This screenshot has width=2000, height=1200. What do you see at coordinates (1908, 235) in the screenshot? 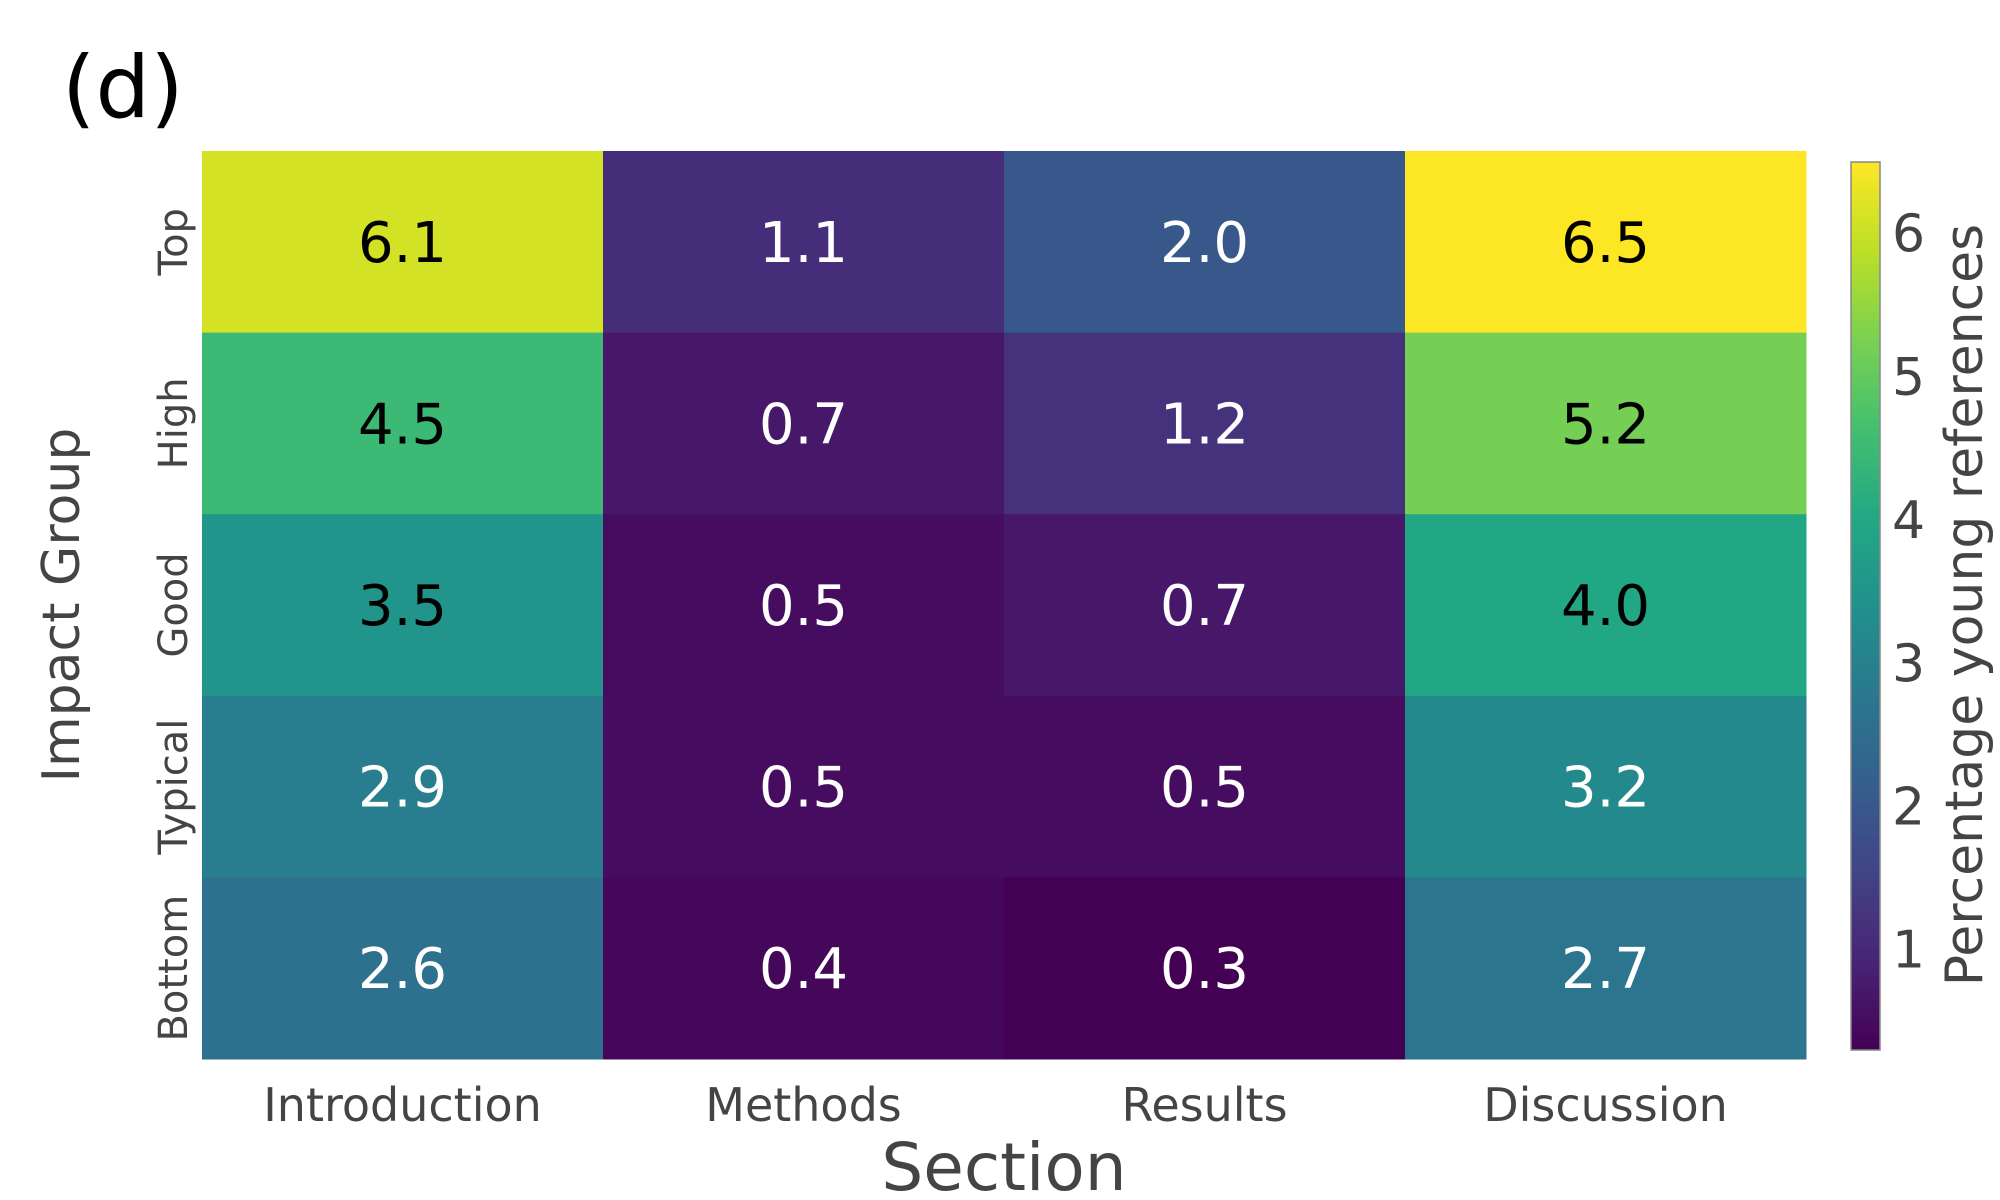
I see `colorbar-tick-label: 6` at bounding box center [1908, 235].